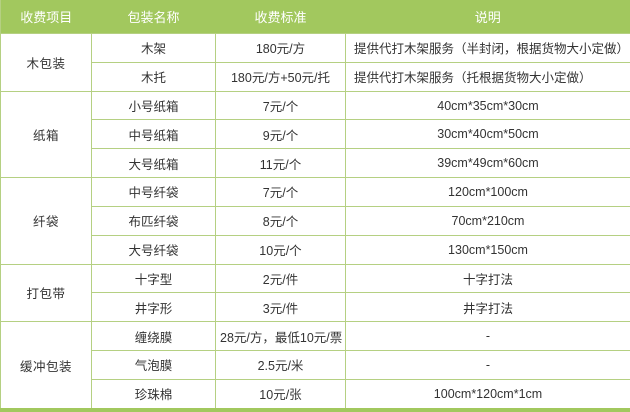 This screenshot has width=630, height=412. I want to click on header-package-name: 包装名称, so click(153, 17).